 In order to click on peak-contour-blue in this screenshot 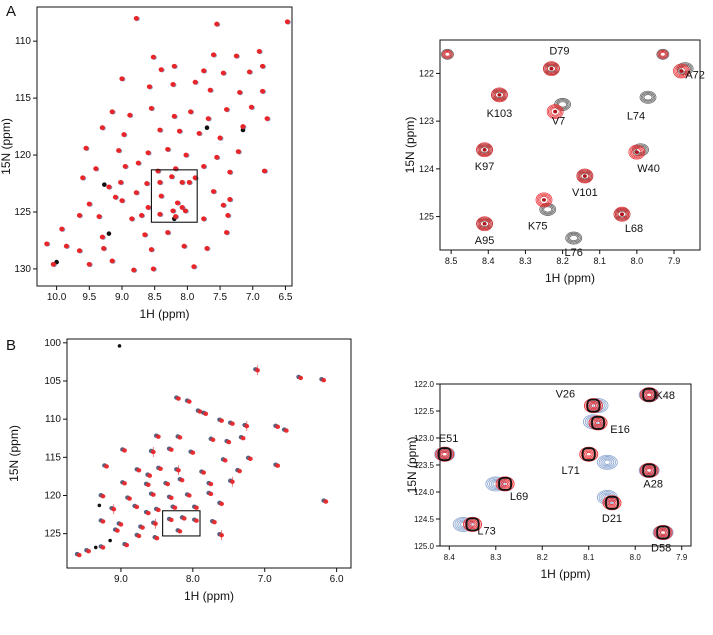, I will do `click(463, 524)`.